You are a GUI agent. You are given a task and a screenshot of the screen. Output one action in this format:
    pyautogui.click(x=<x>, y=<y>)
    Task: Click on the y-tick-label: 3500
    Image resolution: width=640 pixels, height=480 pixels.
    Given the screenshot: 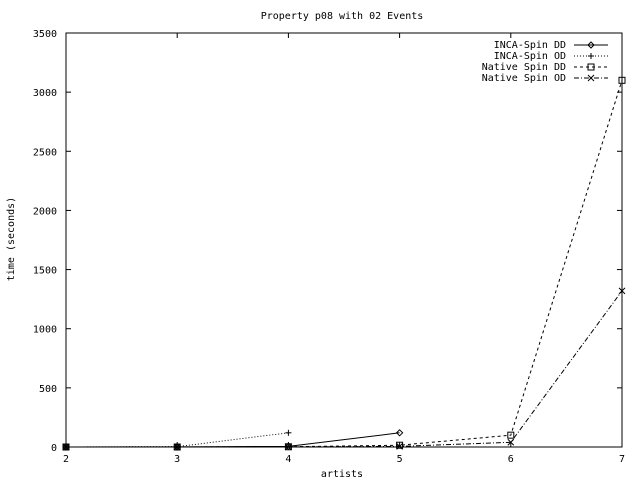 What is the action you would take?
    pyautogui.click(x=45, y=34)
    